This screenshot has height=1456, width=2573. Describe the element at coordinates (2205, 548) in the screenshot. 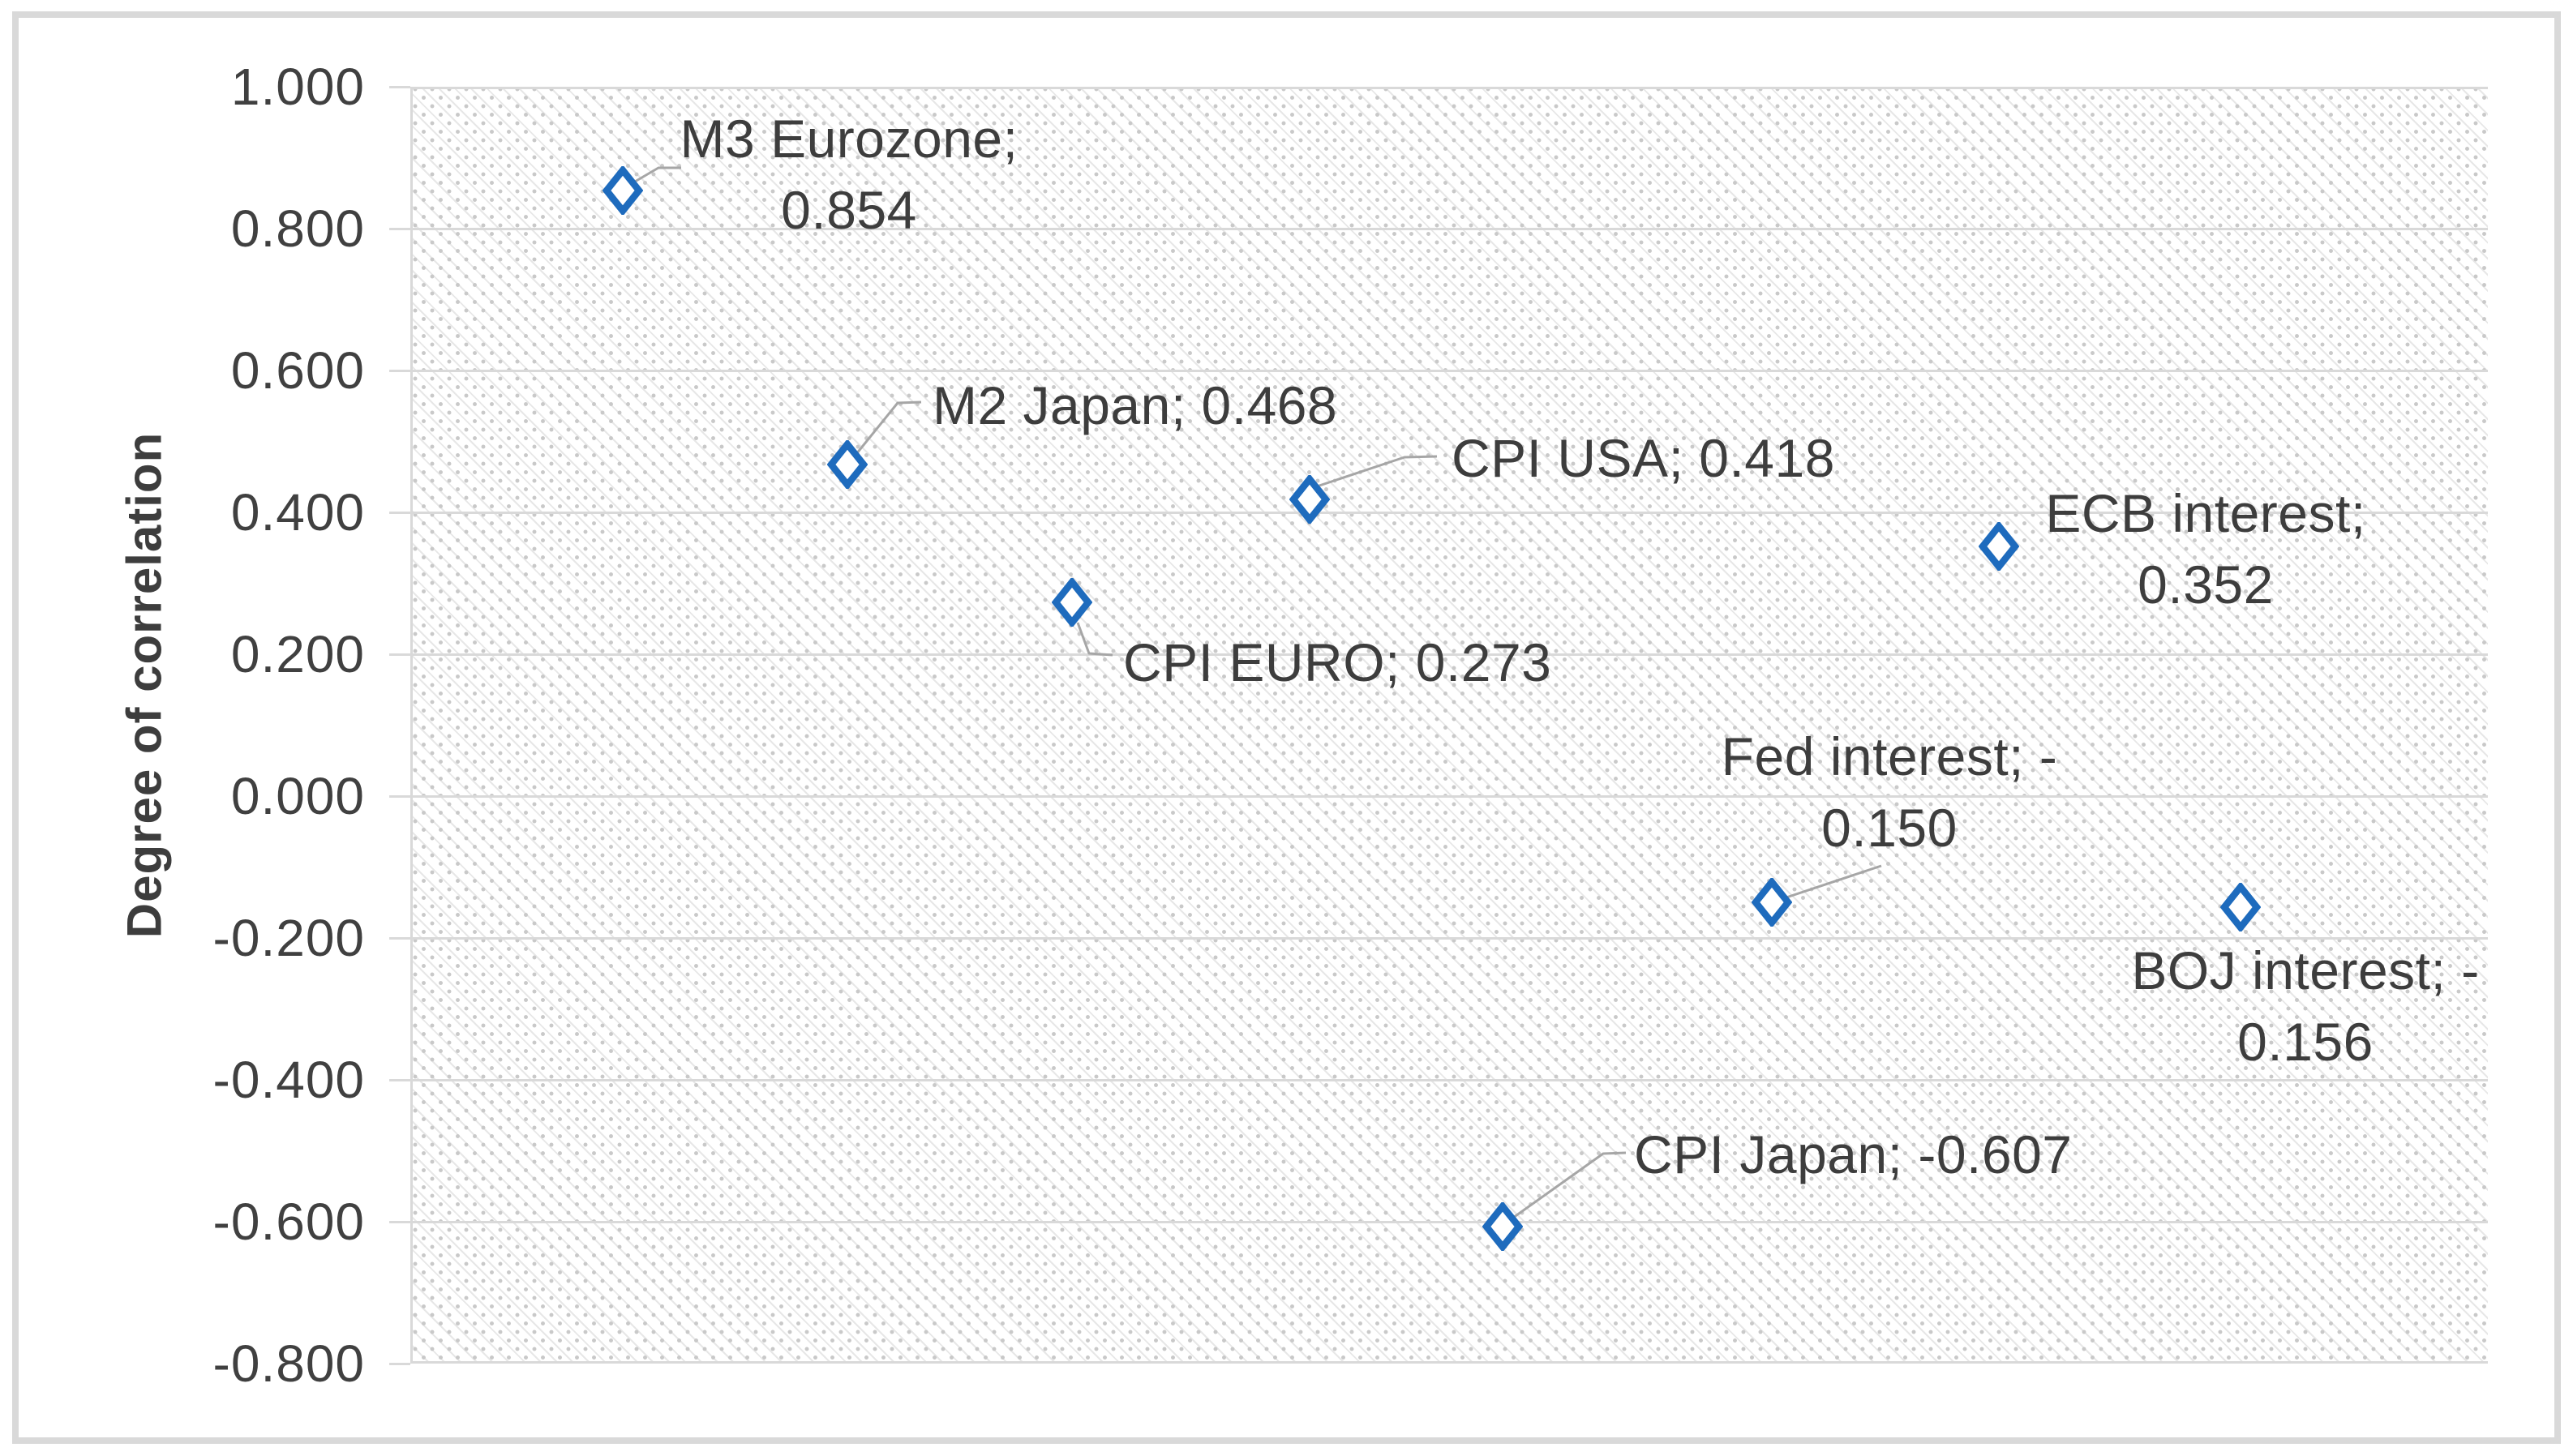

I see `data-label: ECB interest; 0.352` at that location.